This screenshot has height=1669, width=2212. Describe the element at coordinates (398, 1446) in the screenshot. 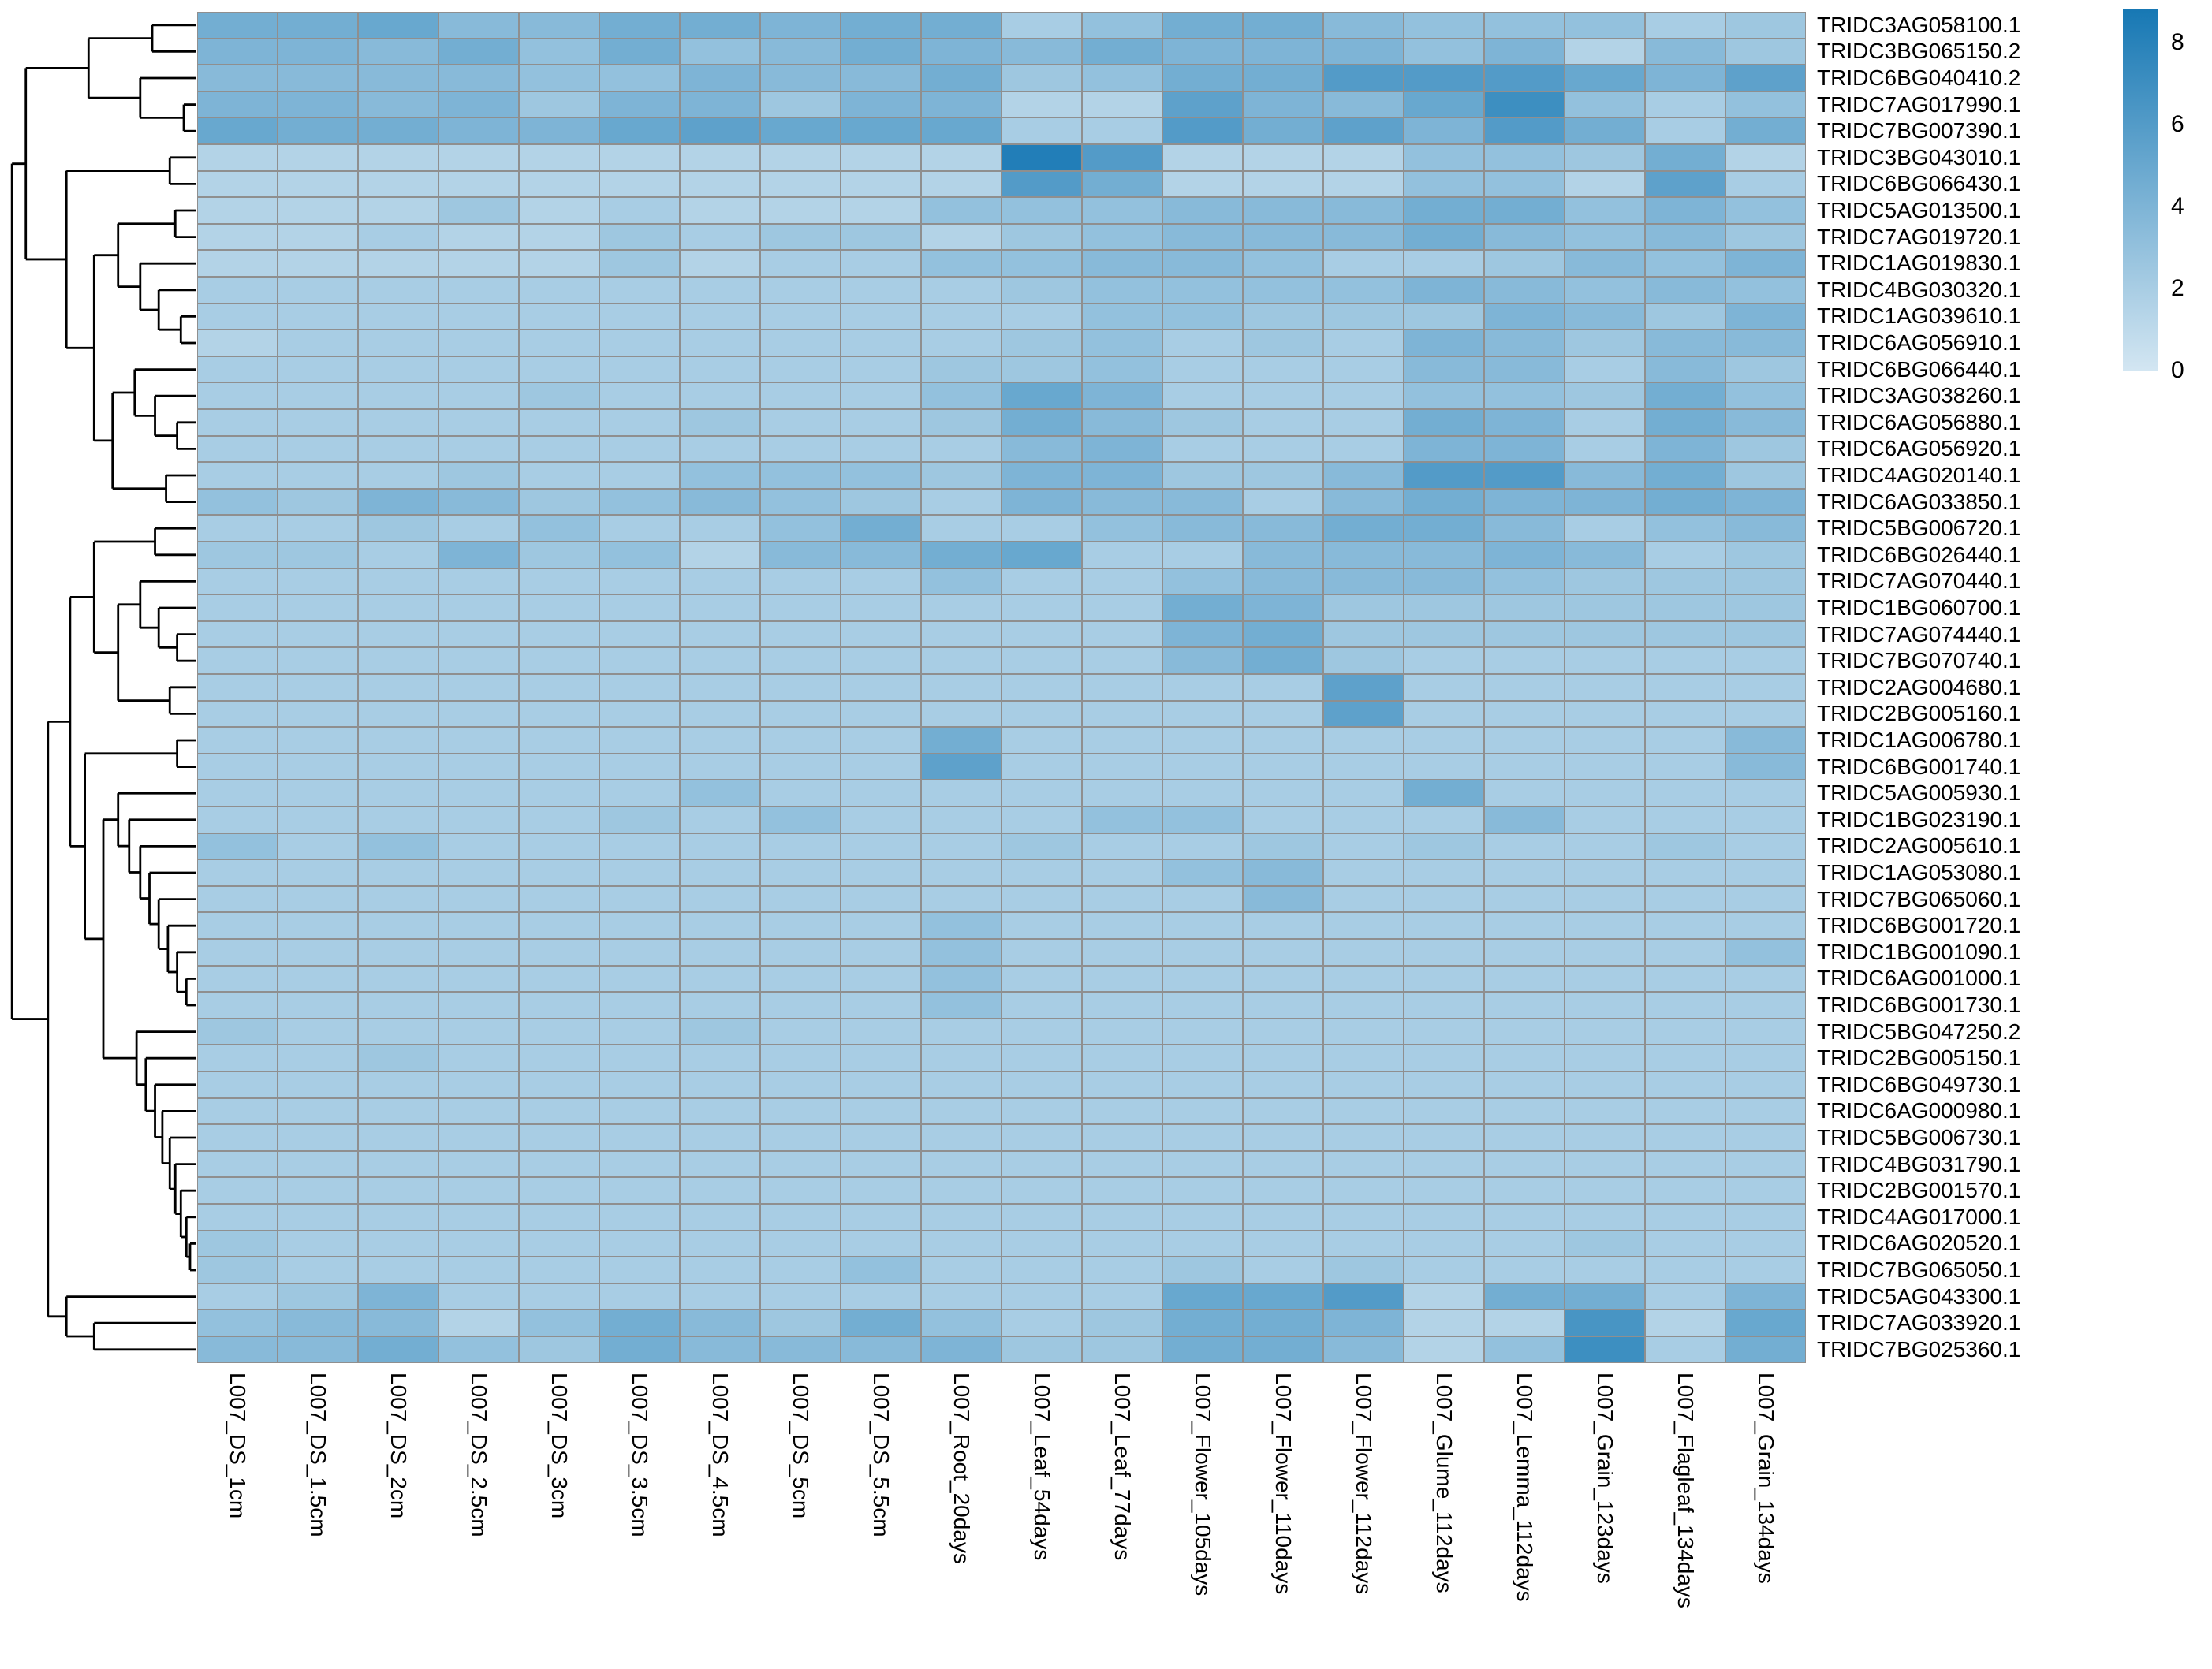

I see `column-label: L007_DS_2cm` at that location.